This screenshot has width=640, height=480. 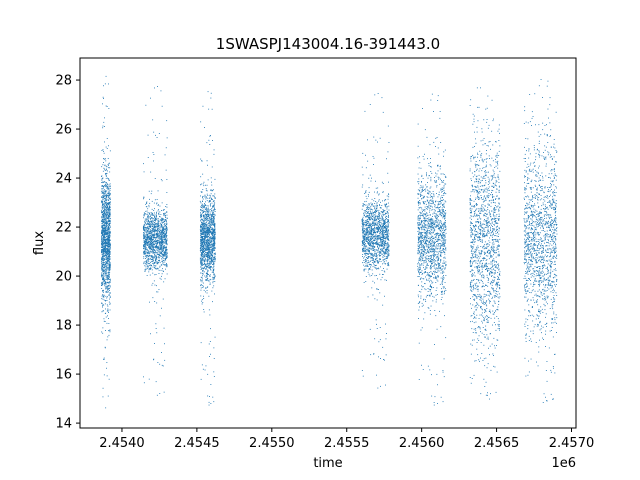 What do you see at coordinates (328, 44) in the screenshot?
I see `chart-title: 1SWASPJ143004.16-391443.0` at bounding box center [328, 44].